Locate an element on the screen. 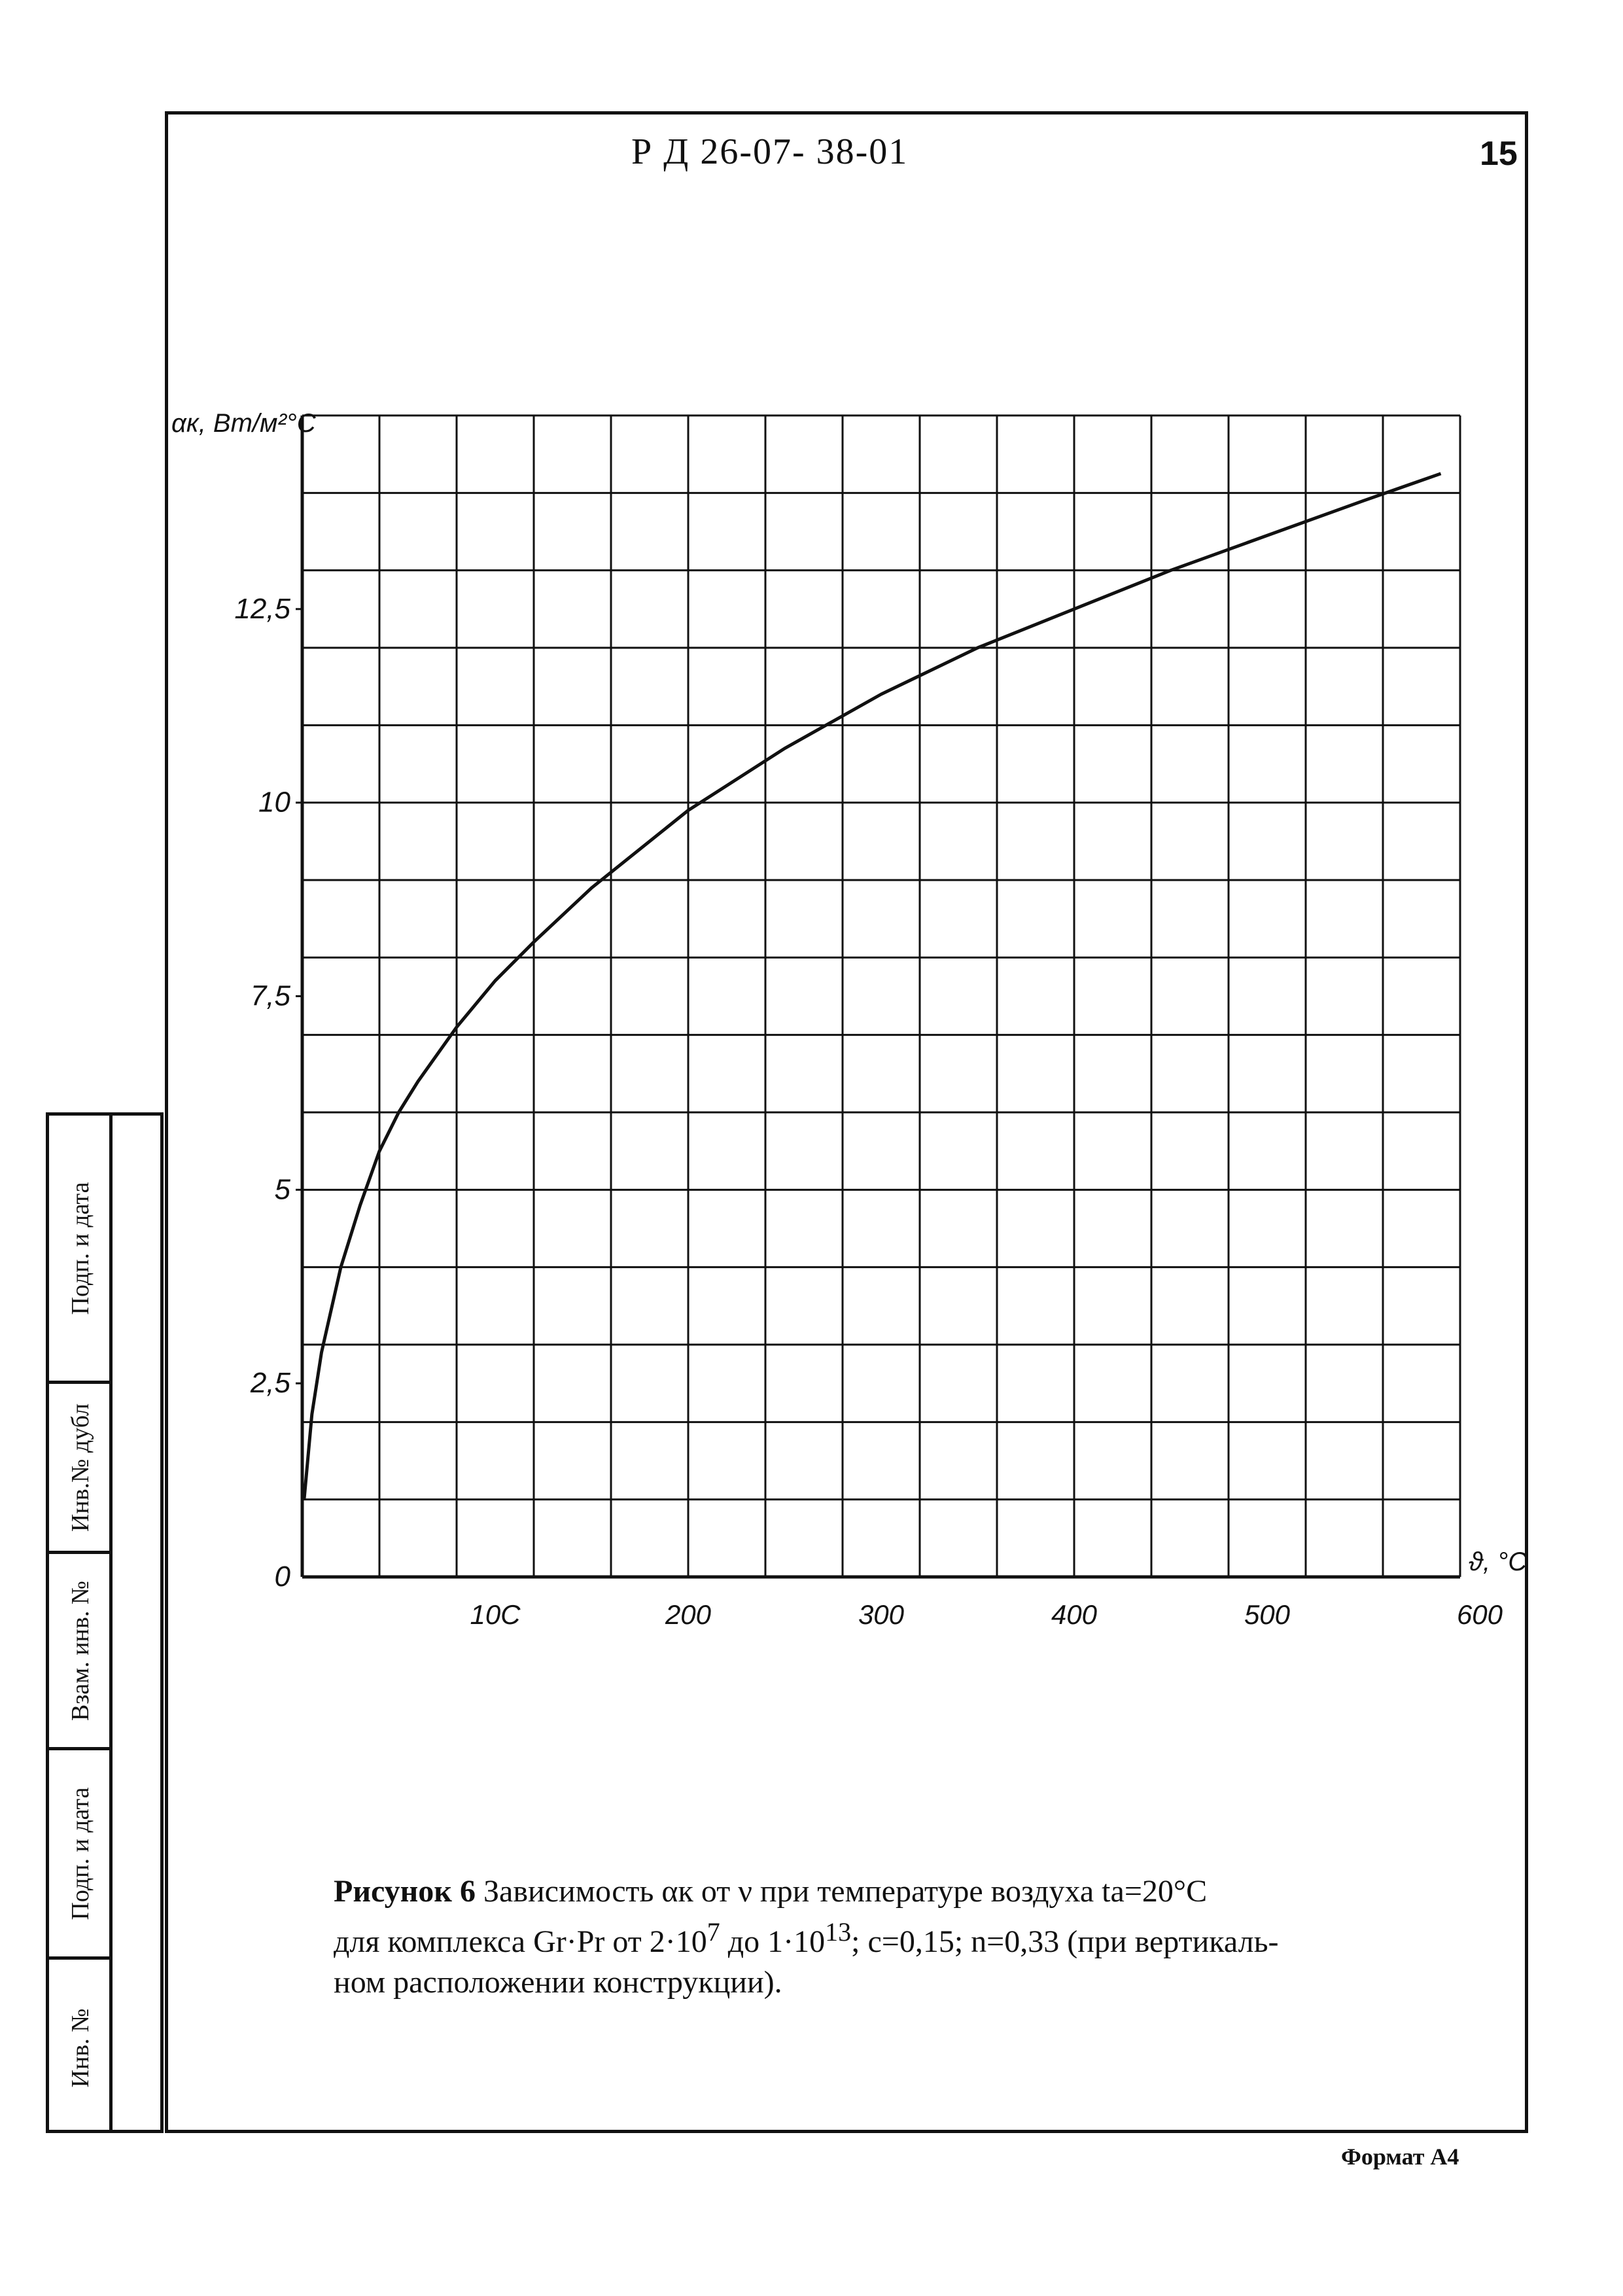  x-tick-label: 400 is located at coordinates (1074, 1615).